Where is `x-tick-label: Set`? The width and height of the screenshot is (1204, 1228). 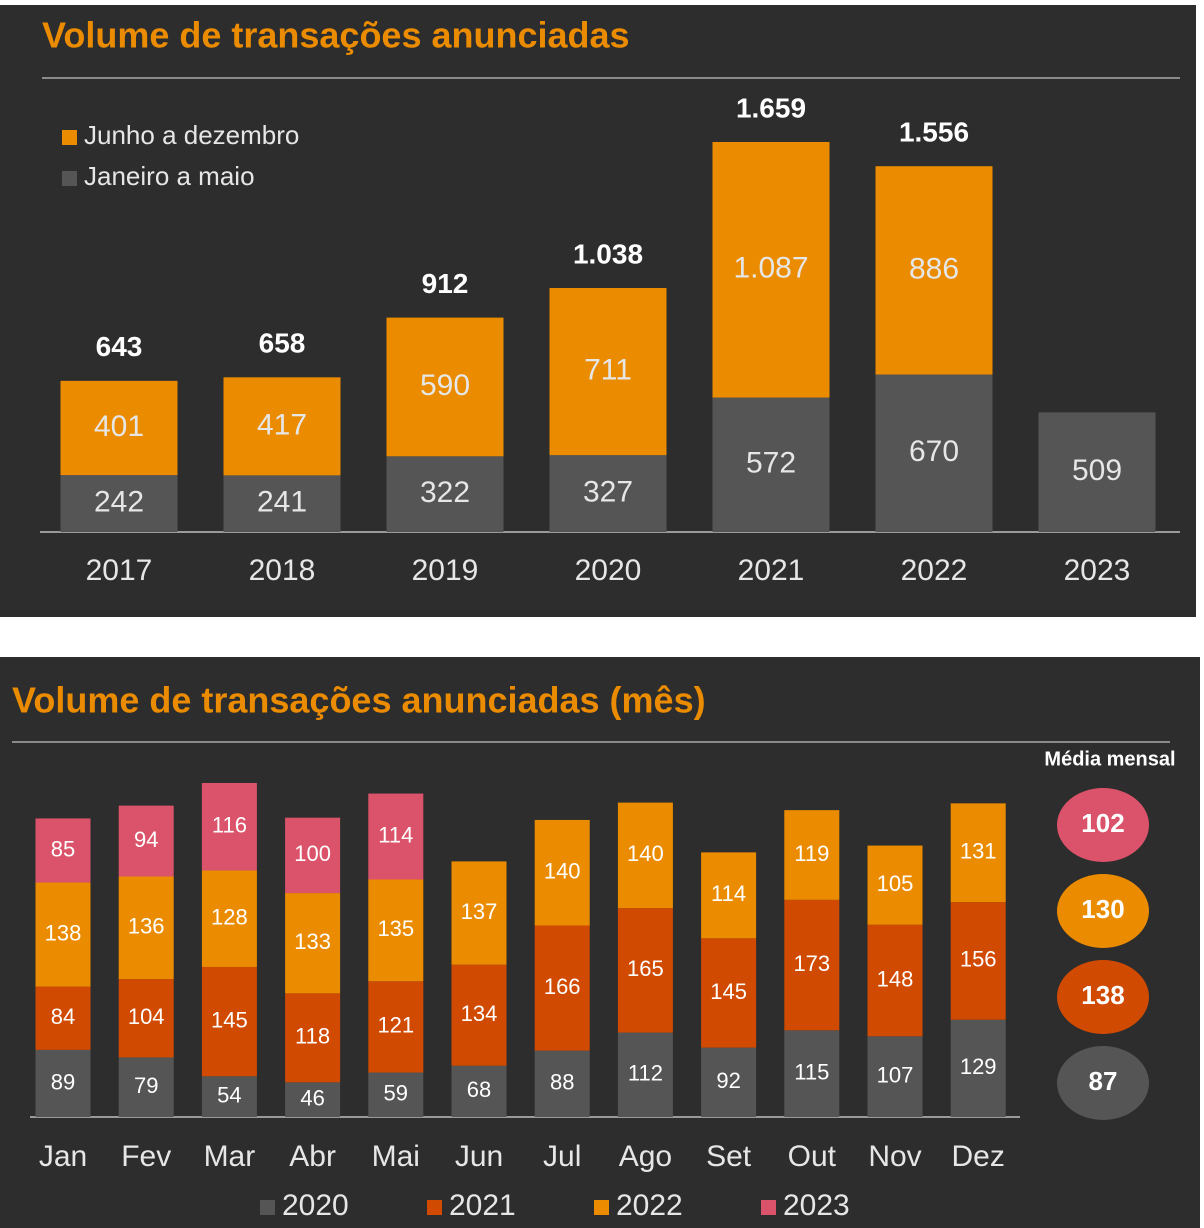
x-tick-label: Set is located at coordinates (729, 1156).